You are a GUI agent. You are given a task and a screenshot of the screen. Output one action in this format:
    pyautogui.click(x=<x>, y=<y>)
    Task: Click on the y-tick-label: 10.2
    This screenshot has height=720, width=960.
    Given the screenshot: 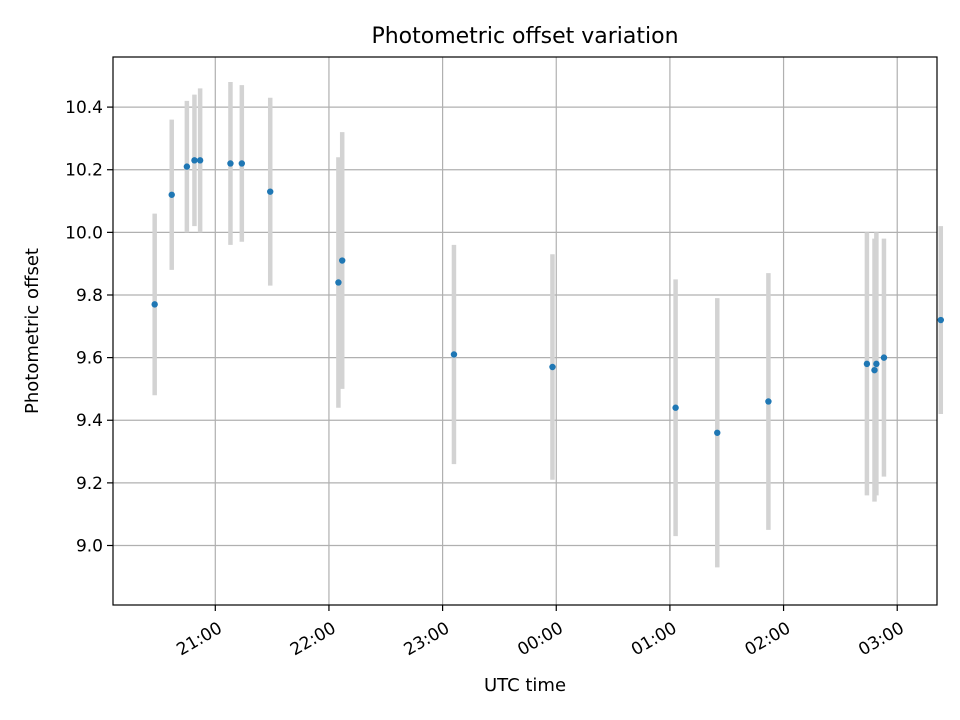 What is the action you would take?
    pyautogui.click(x=84, y=171)
    